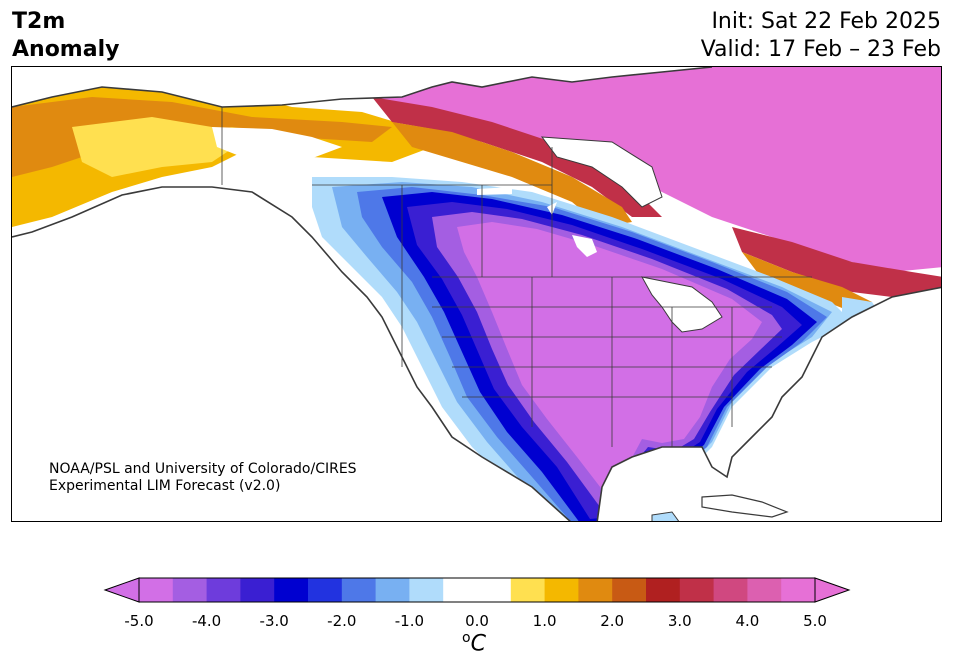 The width and height of the screenshot is (954, 671). Describe the element at coordinates (478, 644) in the screenshot. I see `unit-celsius: C` at that location.